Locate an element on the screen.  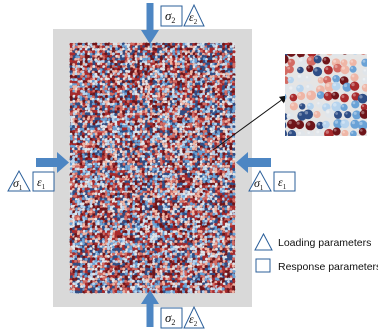
legend: Loading parameters Response parameters is located at coordinates (316, 252).